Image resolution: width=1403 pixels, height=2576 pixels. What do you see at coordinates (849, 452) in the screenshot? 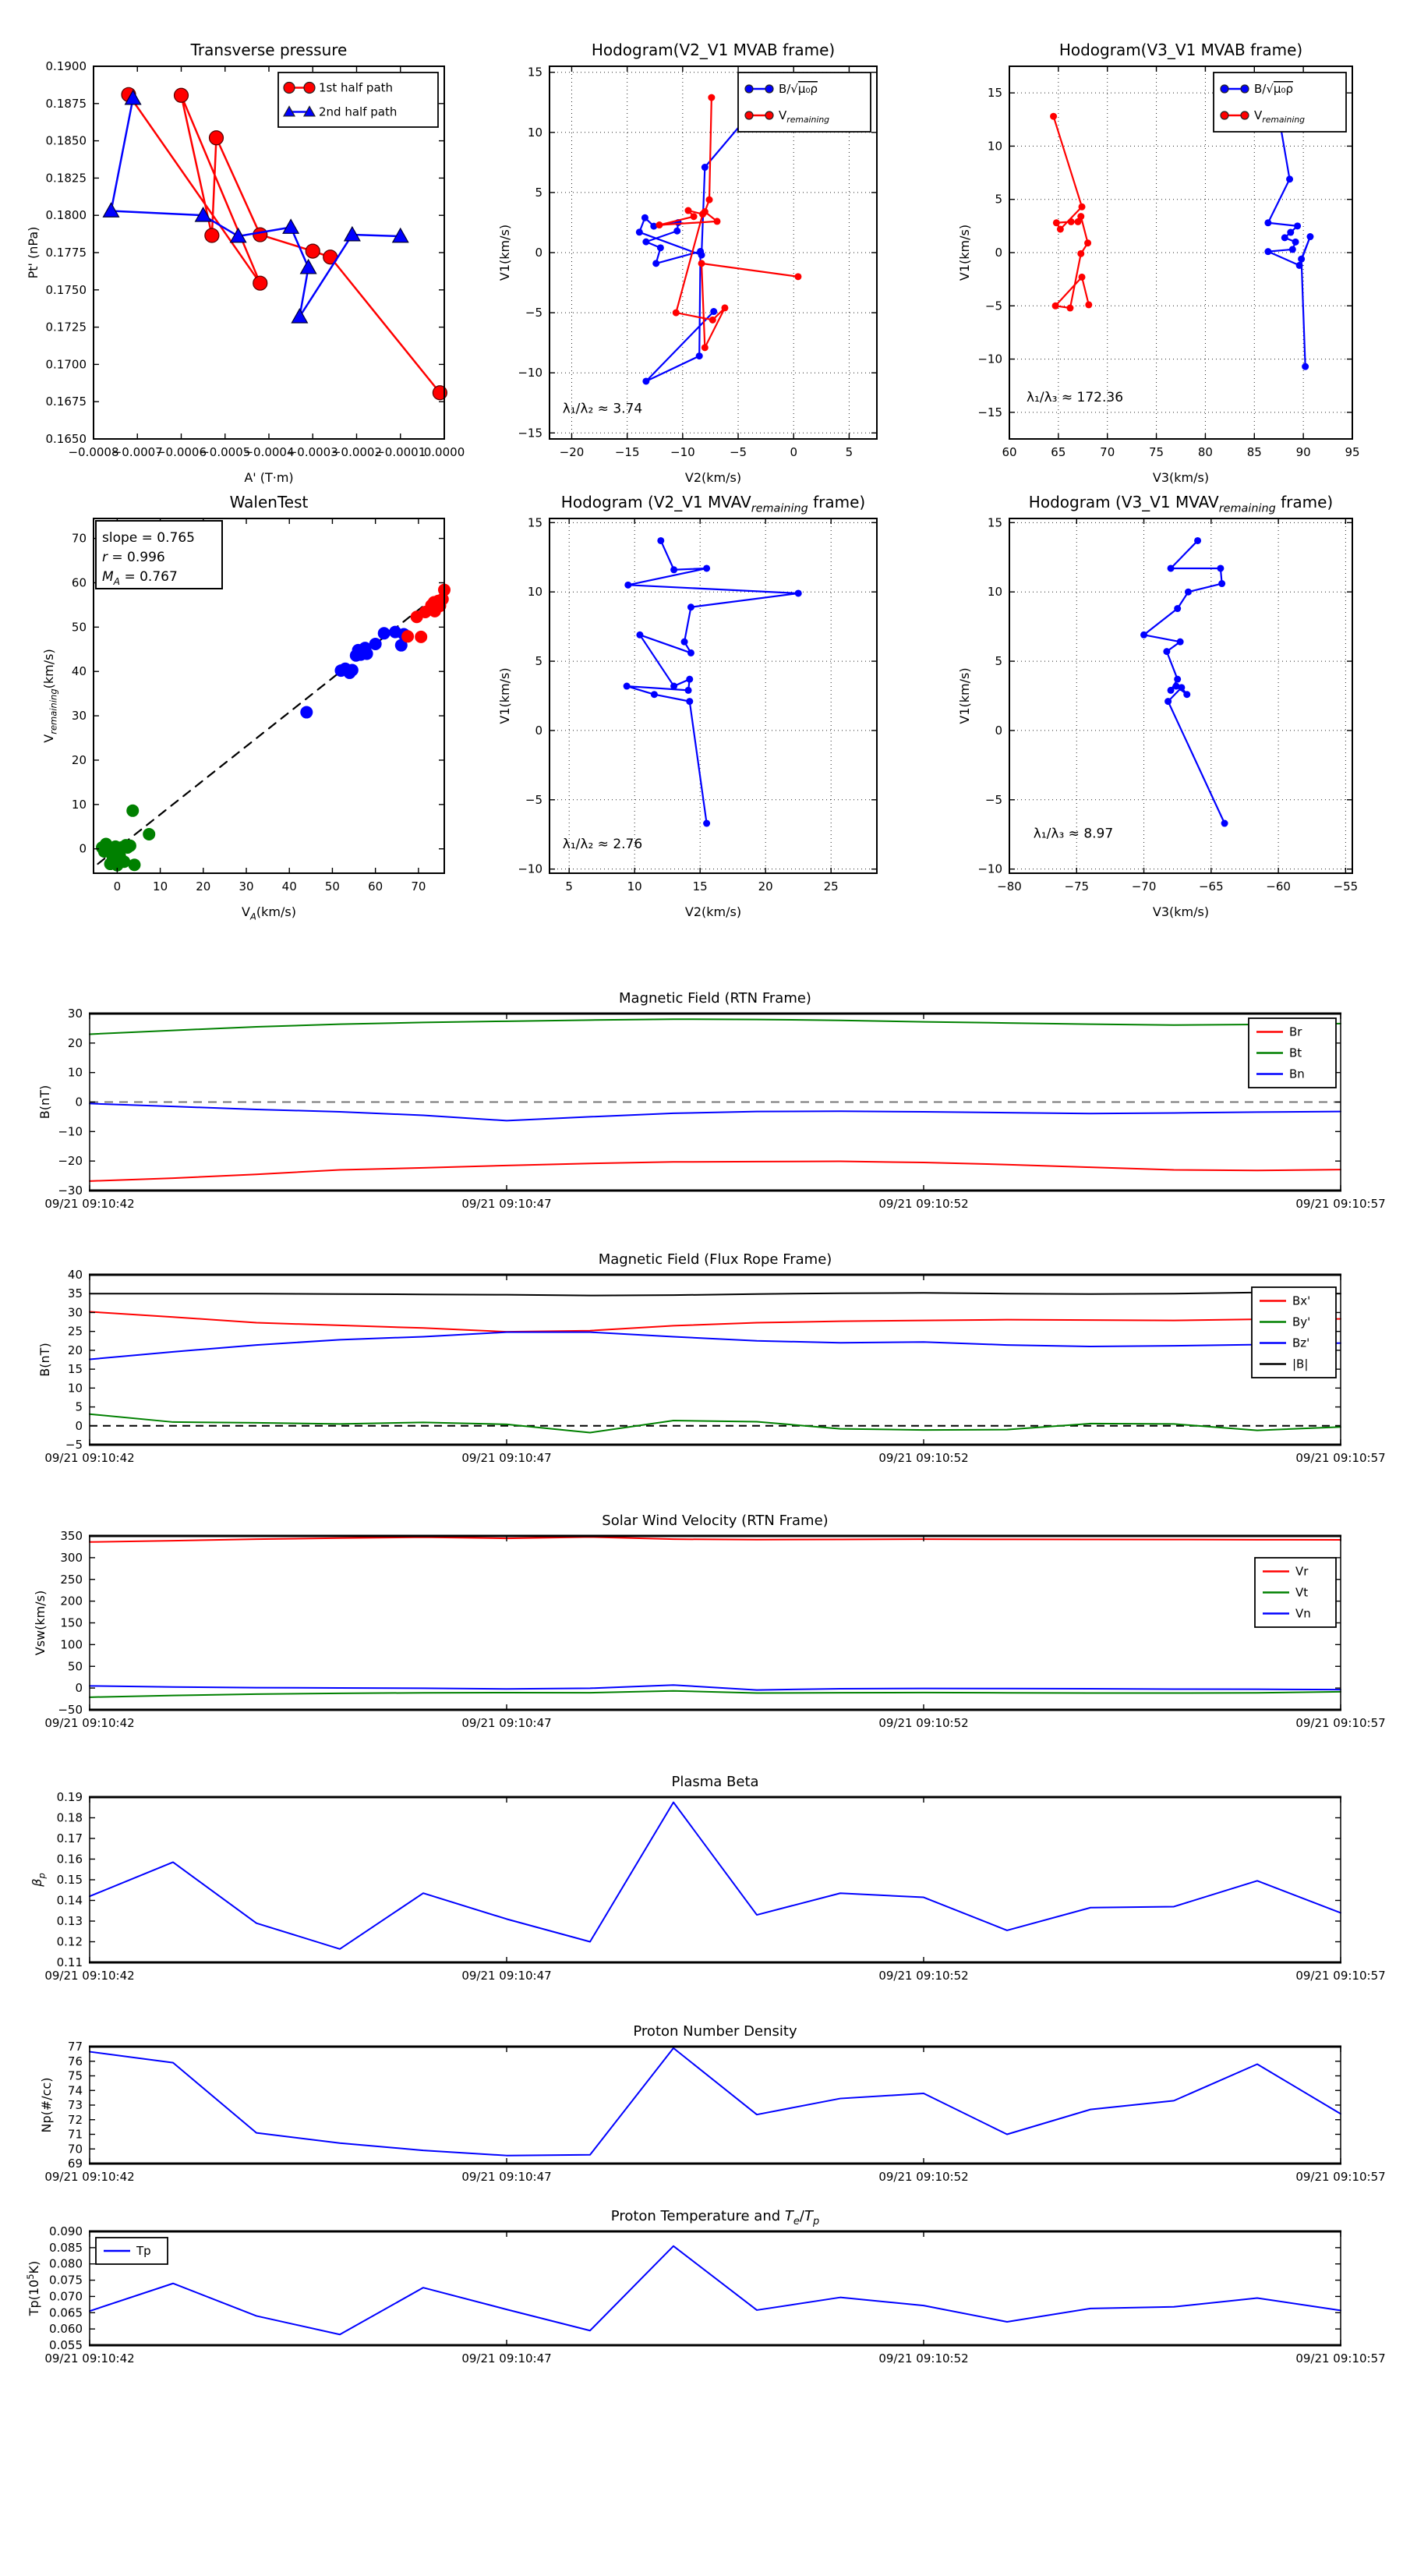
I see `x-tick-label: 5` at bounding box center [849, 452].